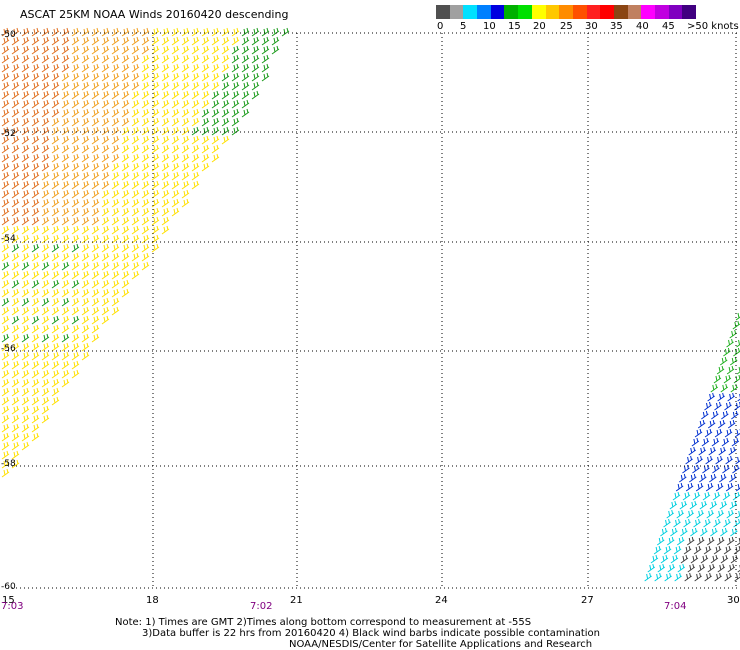 Image resolution: width=740 pixels, height=650 pixels. I want to click on legend-swatch, so click(511, 12).